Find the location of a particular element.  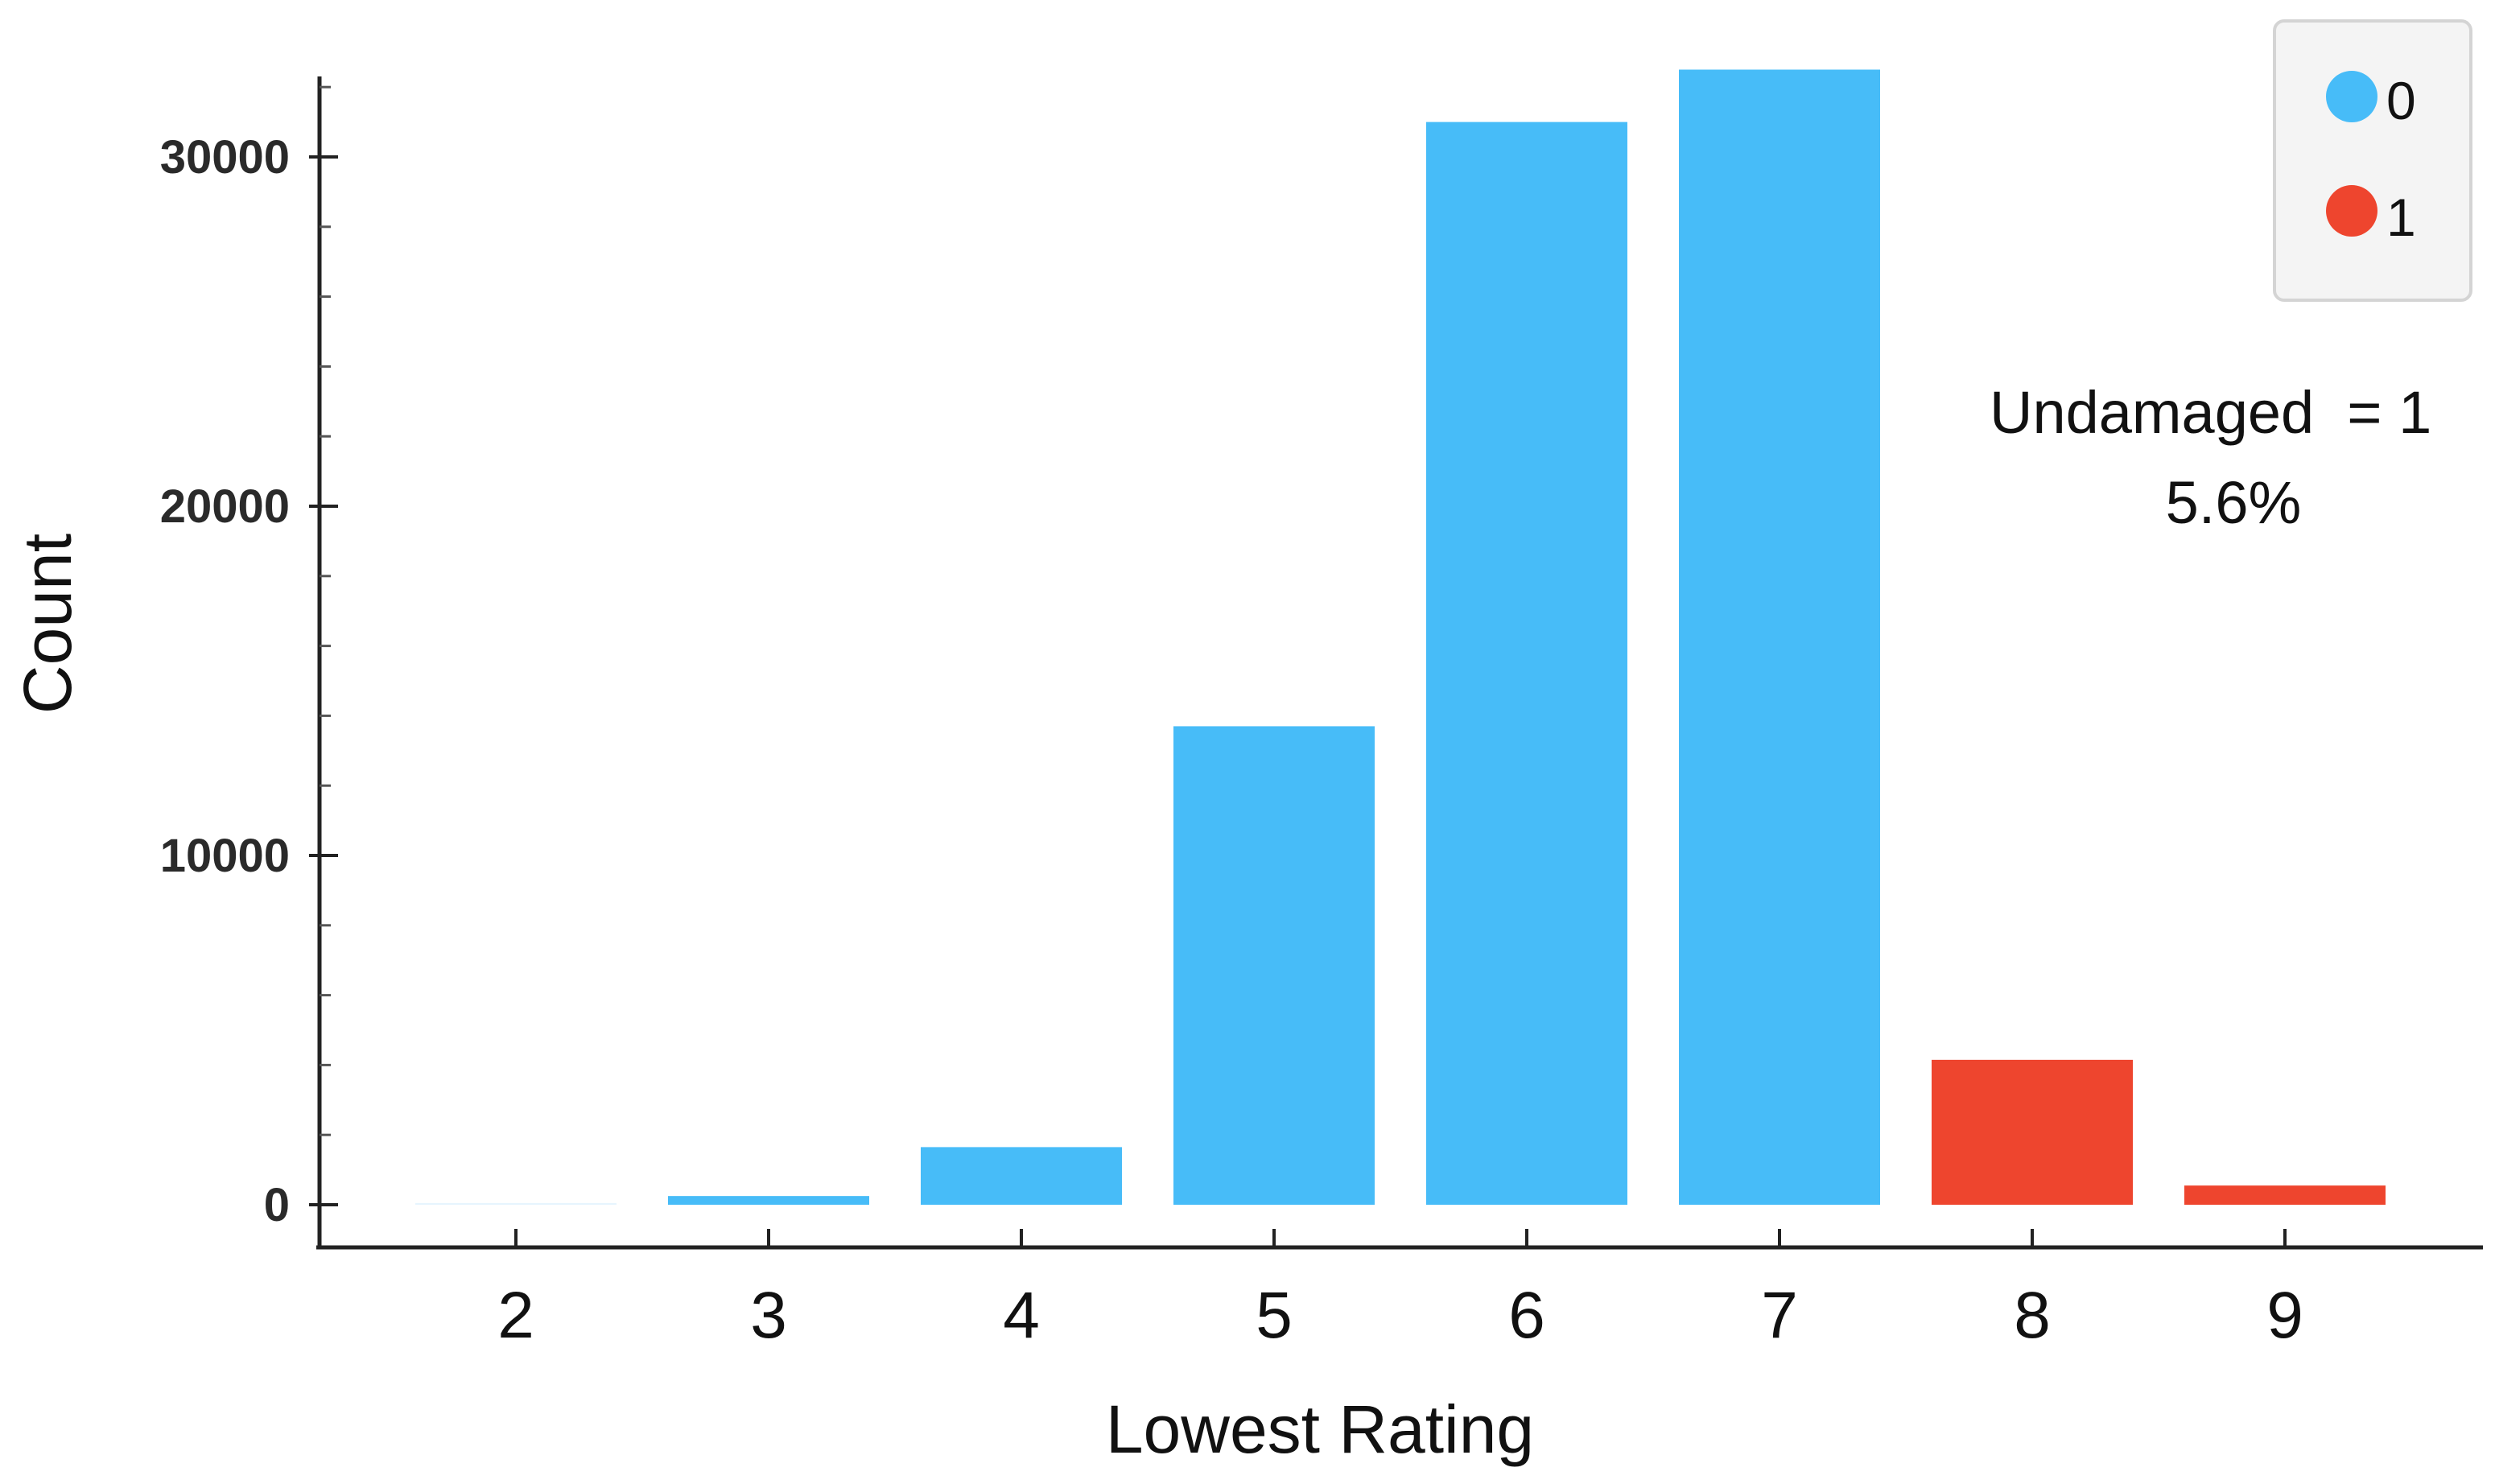

x-tick-label-5: 5 is located at coordinates (1274, 1315).